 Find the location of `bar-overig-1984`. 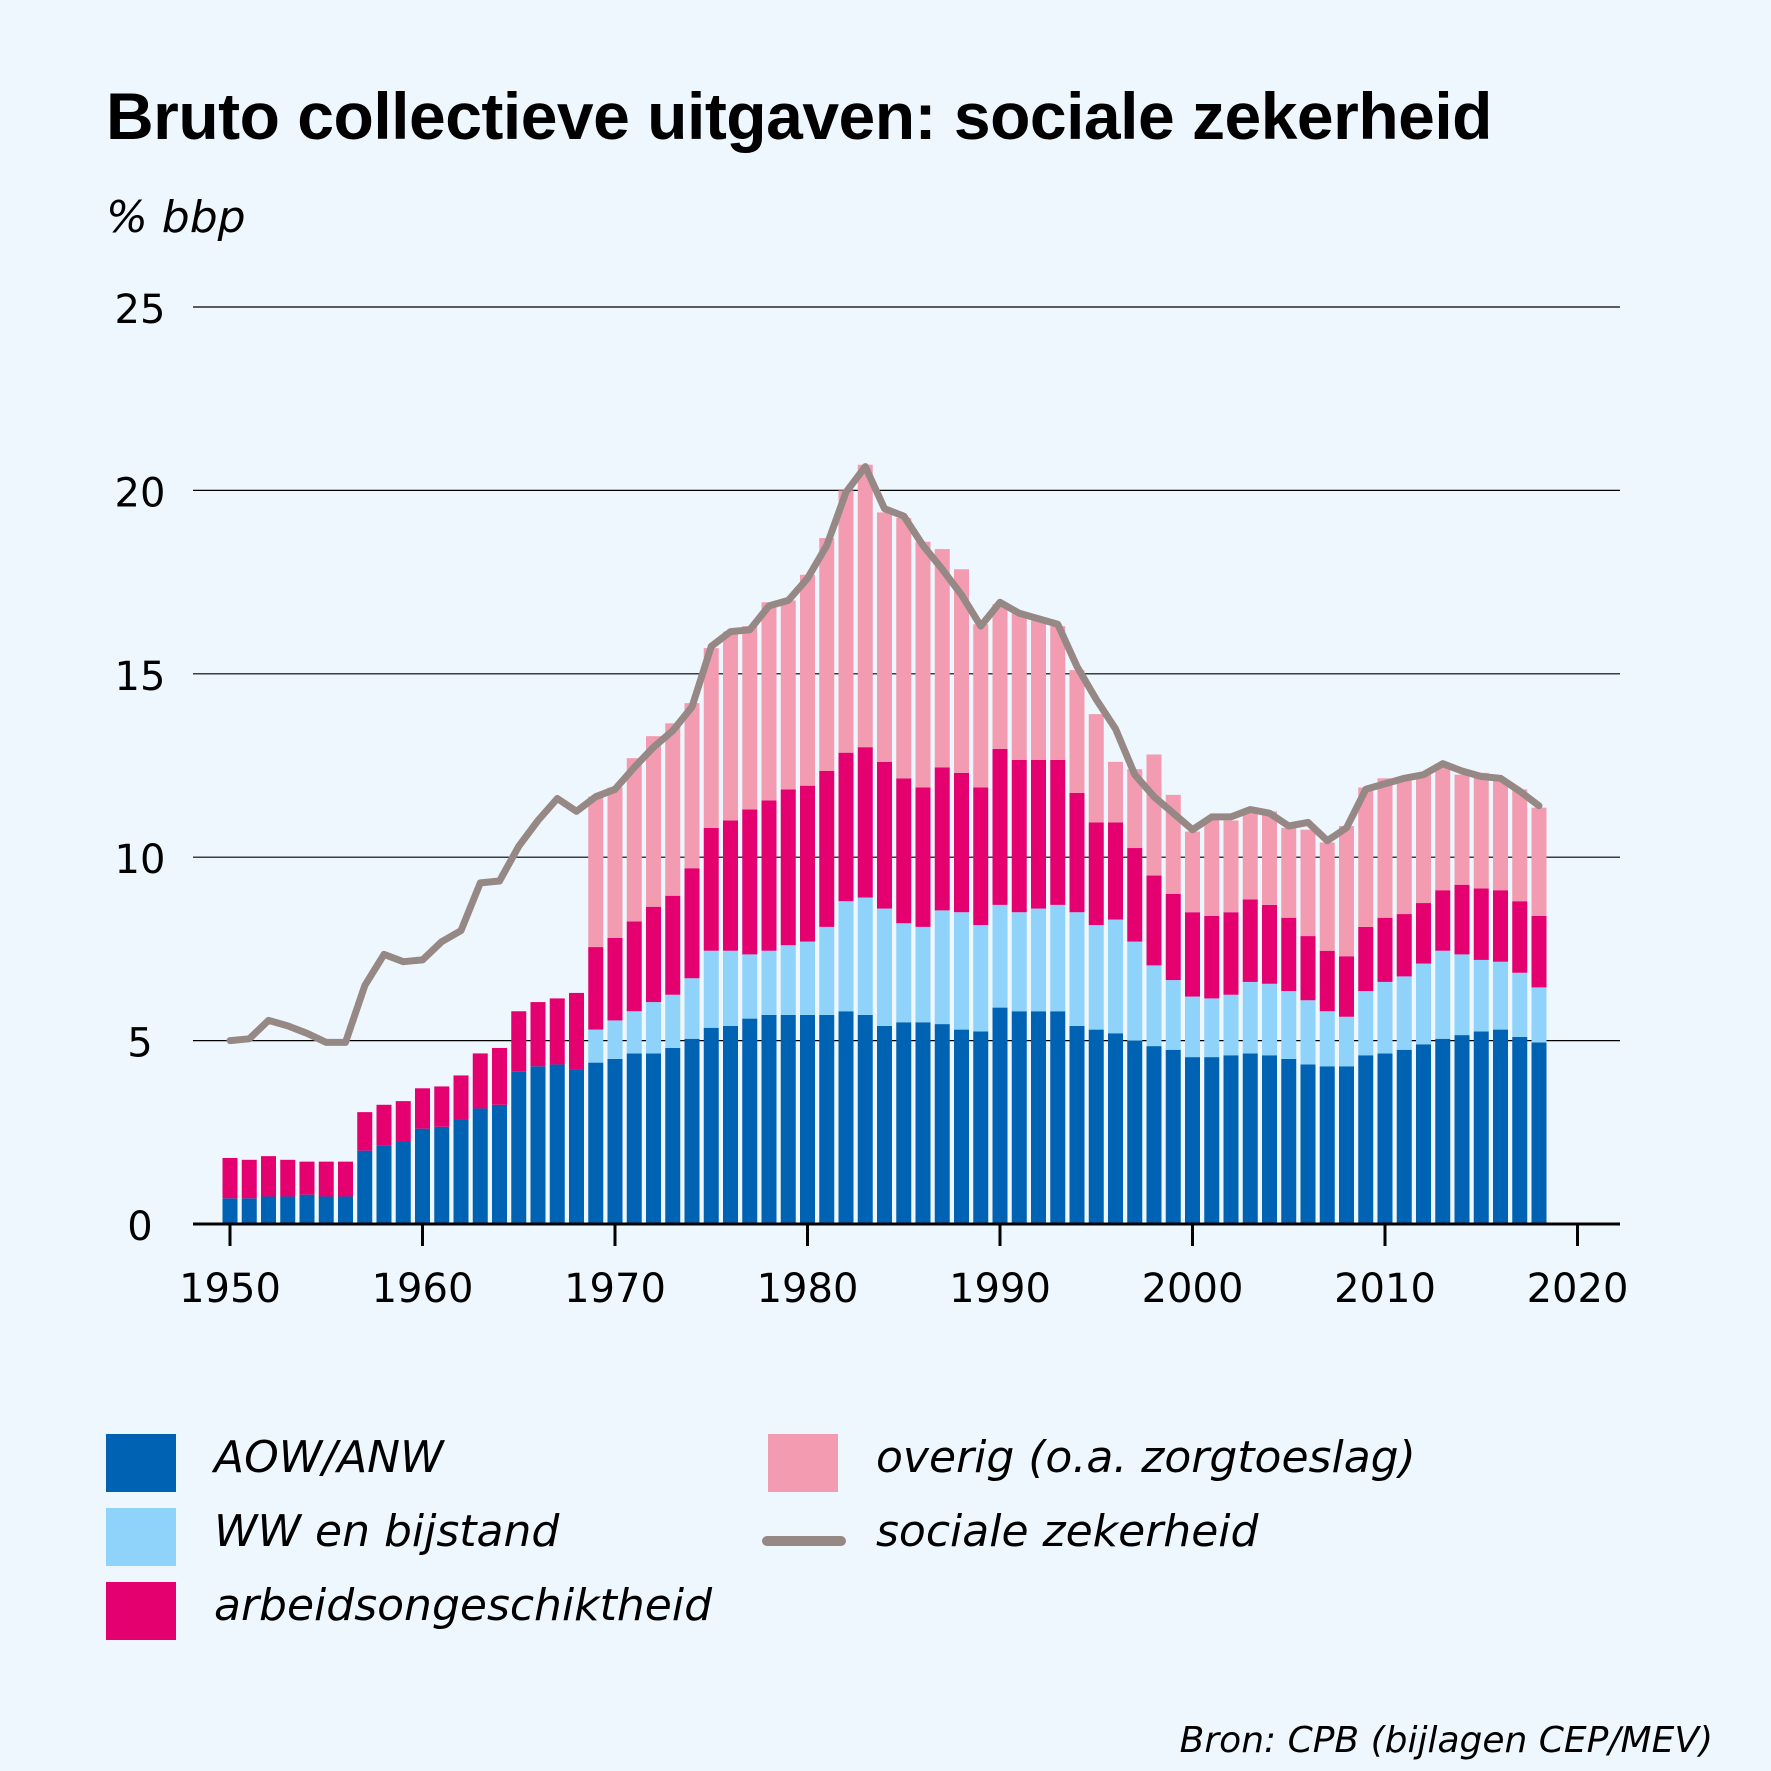

bar-overig-1984 is located at coordinates (884, 637).